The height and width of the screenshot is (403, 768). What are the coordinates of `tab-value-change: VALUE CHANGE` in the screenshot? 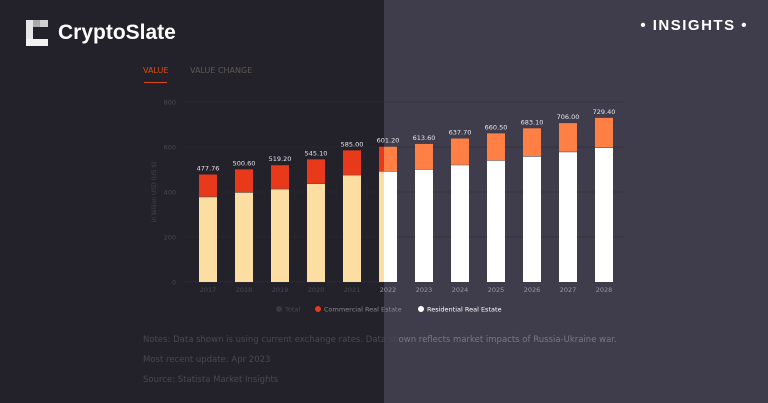 It's located at (221, 70).